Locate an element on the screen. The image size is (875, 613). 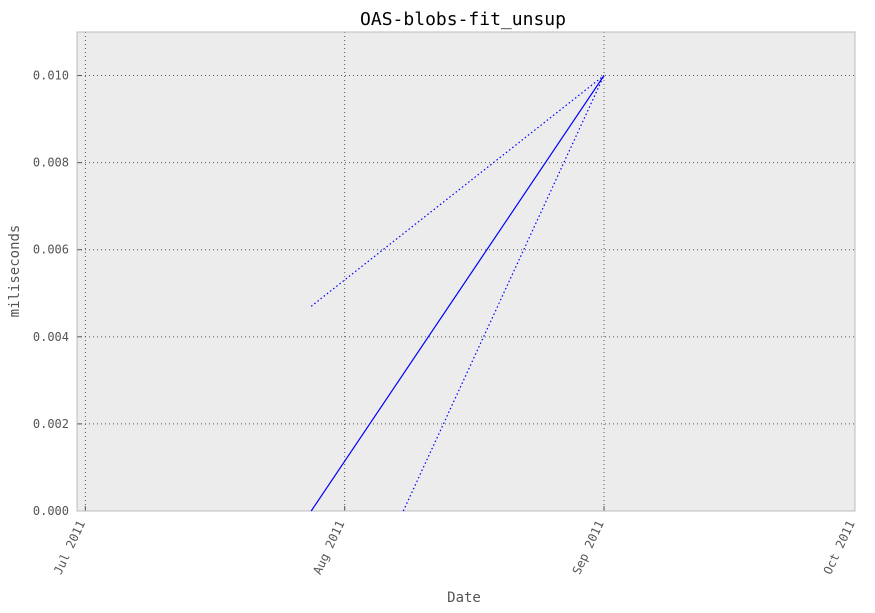
y-tick-label: 0.006 is located at coordinates (51, 250).